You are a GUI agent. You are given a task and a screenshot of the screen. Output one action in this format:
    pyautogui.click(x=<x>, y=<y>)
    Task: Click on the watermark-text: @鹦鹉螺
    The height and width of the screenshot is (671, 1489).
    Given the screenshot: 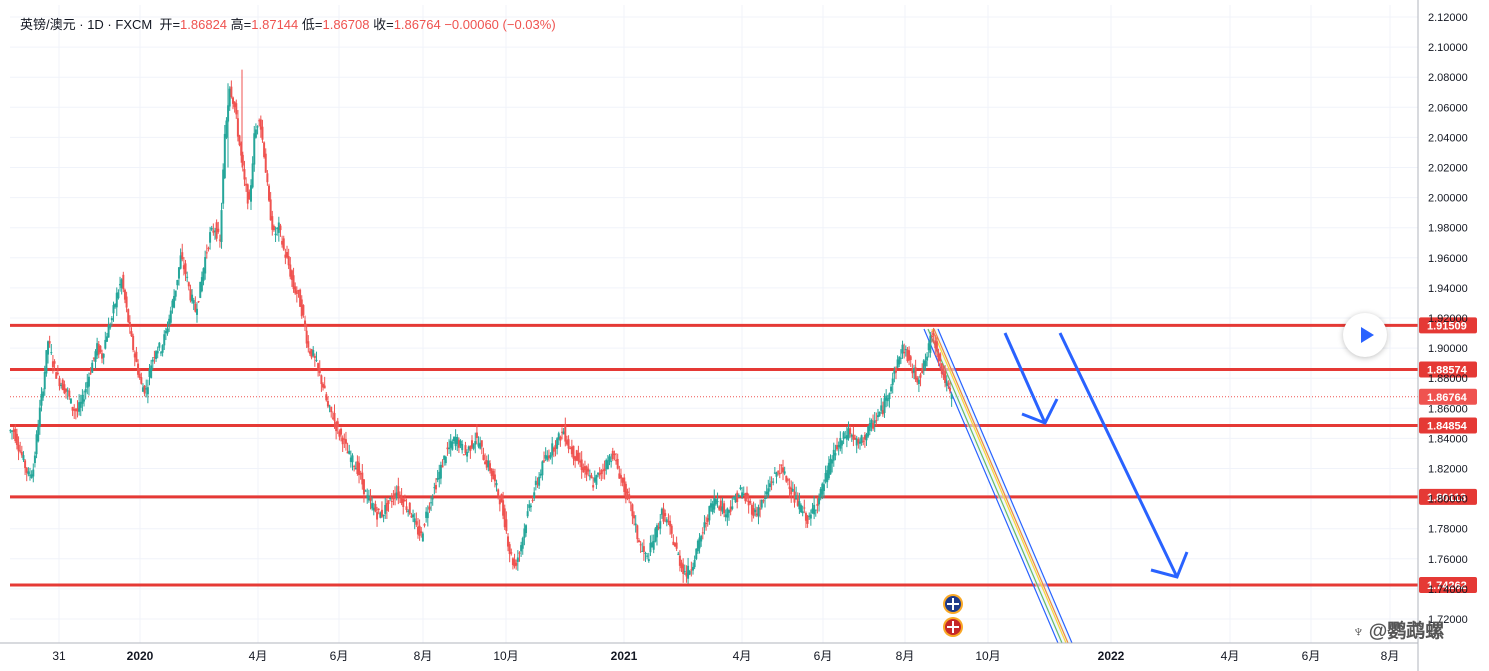 What is the action you would take?
    pyautogui.click(x=1406, y=631)
    